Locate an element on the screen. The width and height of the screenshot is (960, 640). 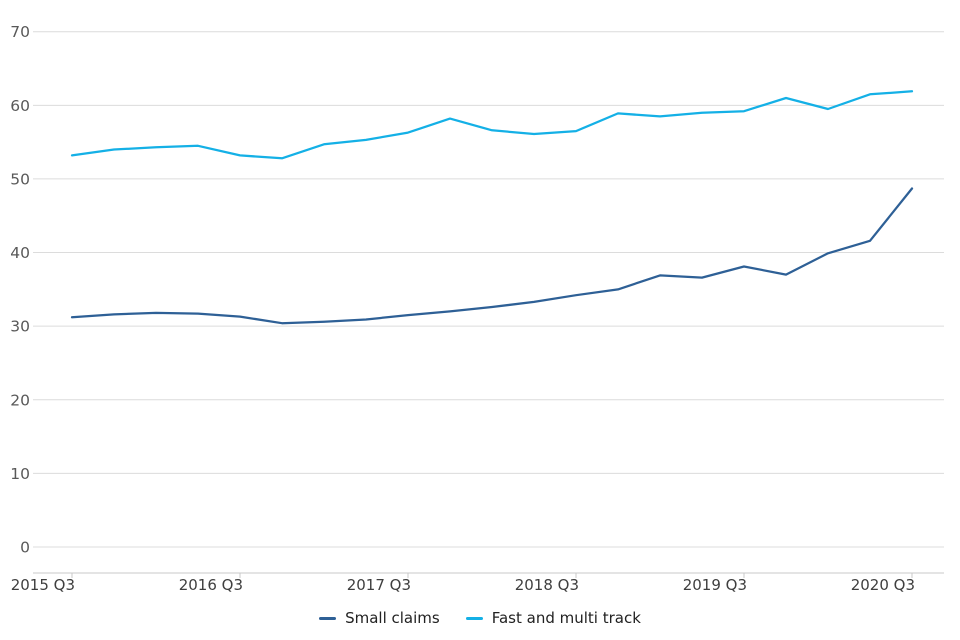
x-axis-tick-label: 2017 Q3 is located at coordinates (379, 585).